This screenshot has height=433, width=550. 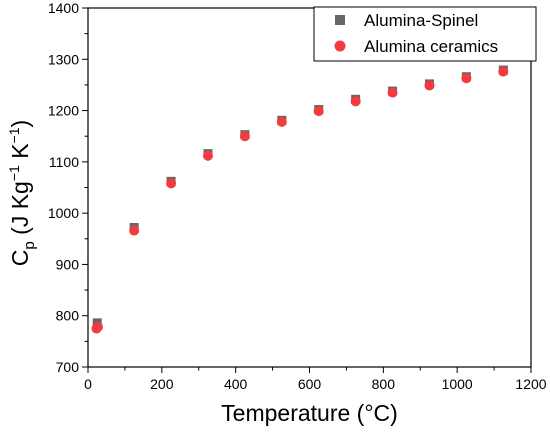 I want to click on x-tick-label: 1000, so click(x=457, y=384).